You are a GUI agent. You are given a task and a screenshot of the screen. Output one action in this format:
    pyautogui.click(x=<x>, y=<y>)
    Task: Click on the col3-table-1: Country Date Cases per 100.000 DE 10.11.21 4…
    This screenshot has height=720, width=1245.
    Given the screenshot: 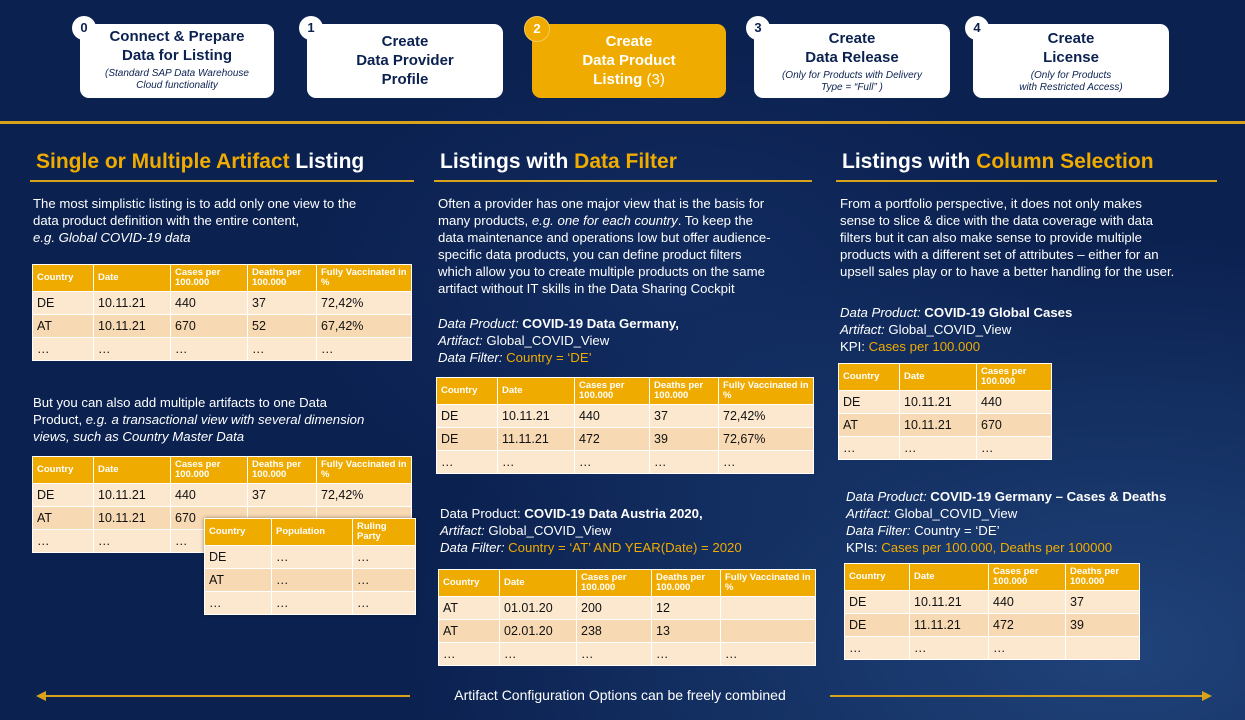 What is the action you would take?
    pyautogui.click(x=945, y=411)
    